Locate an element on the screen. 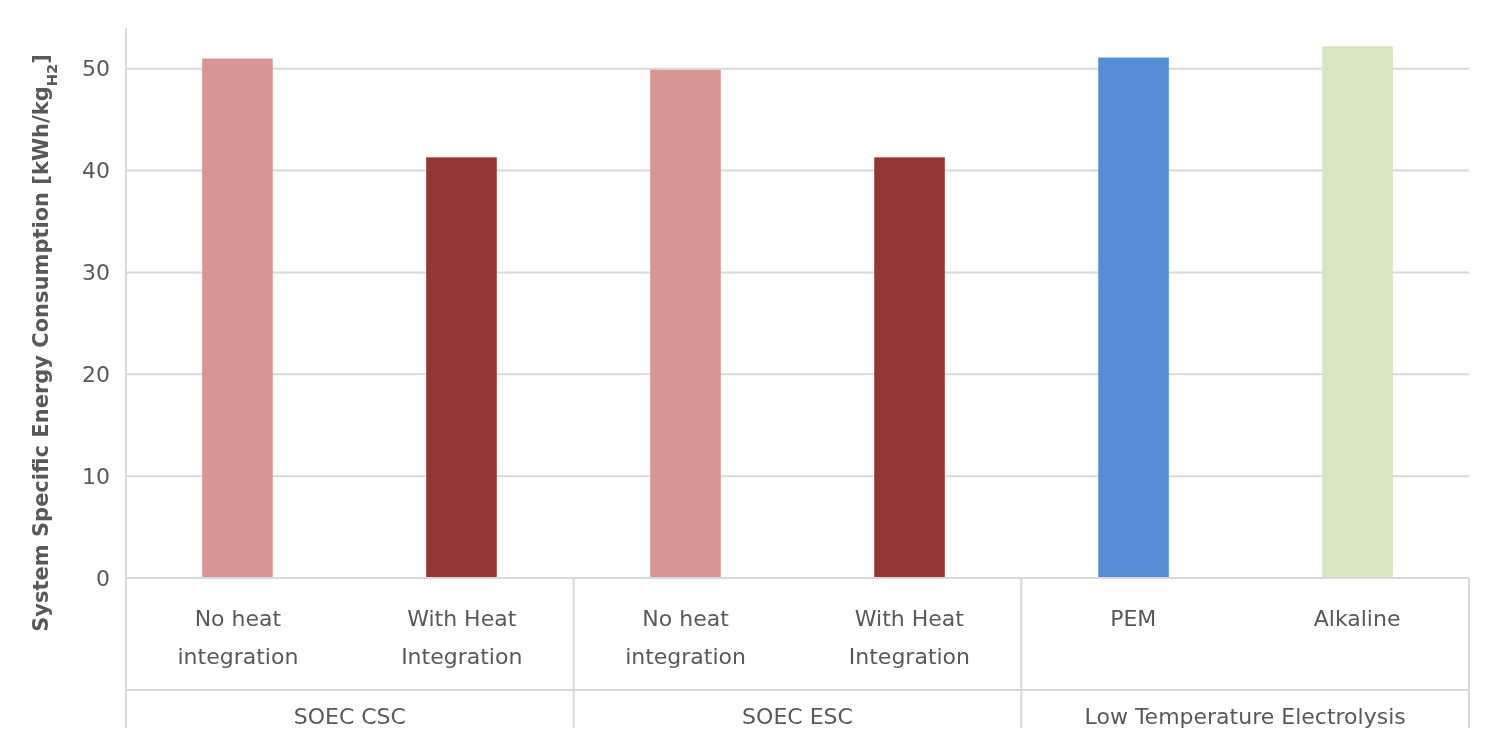  x-tick-label: Alkaline is located at coordinates (1357, 618).